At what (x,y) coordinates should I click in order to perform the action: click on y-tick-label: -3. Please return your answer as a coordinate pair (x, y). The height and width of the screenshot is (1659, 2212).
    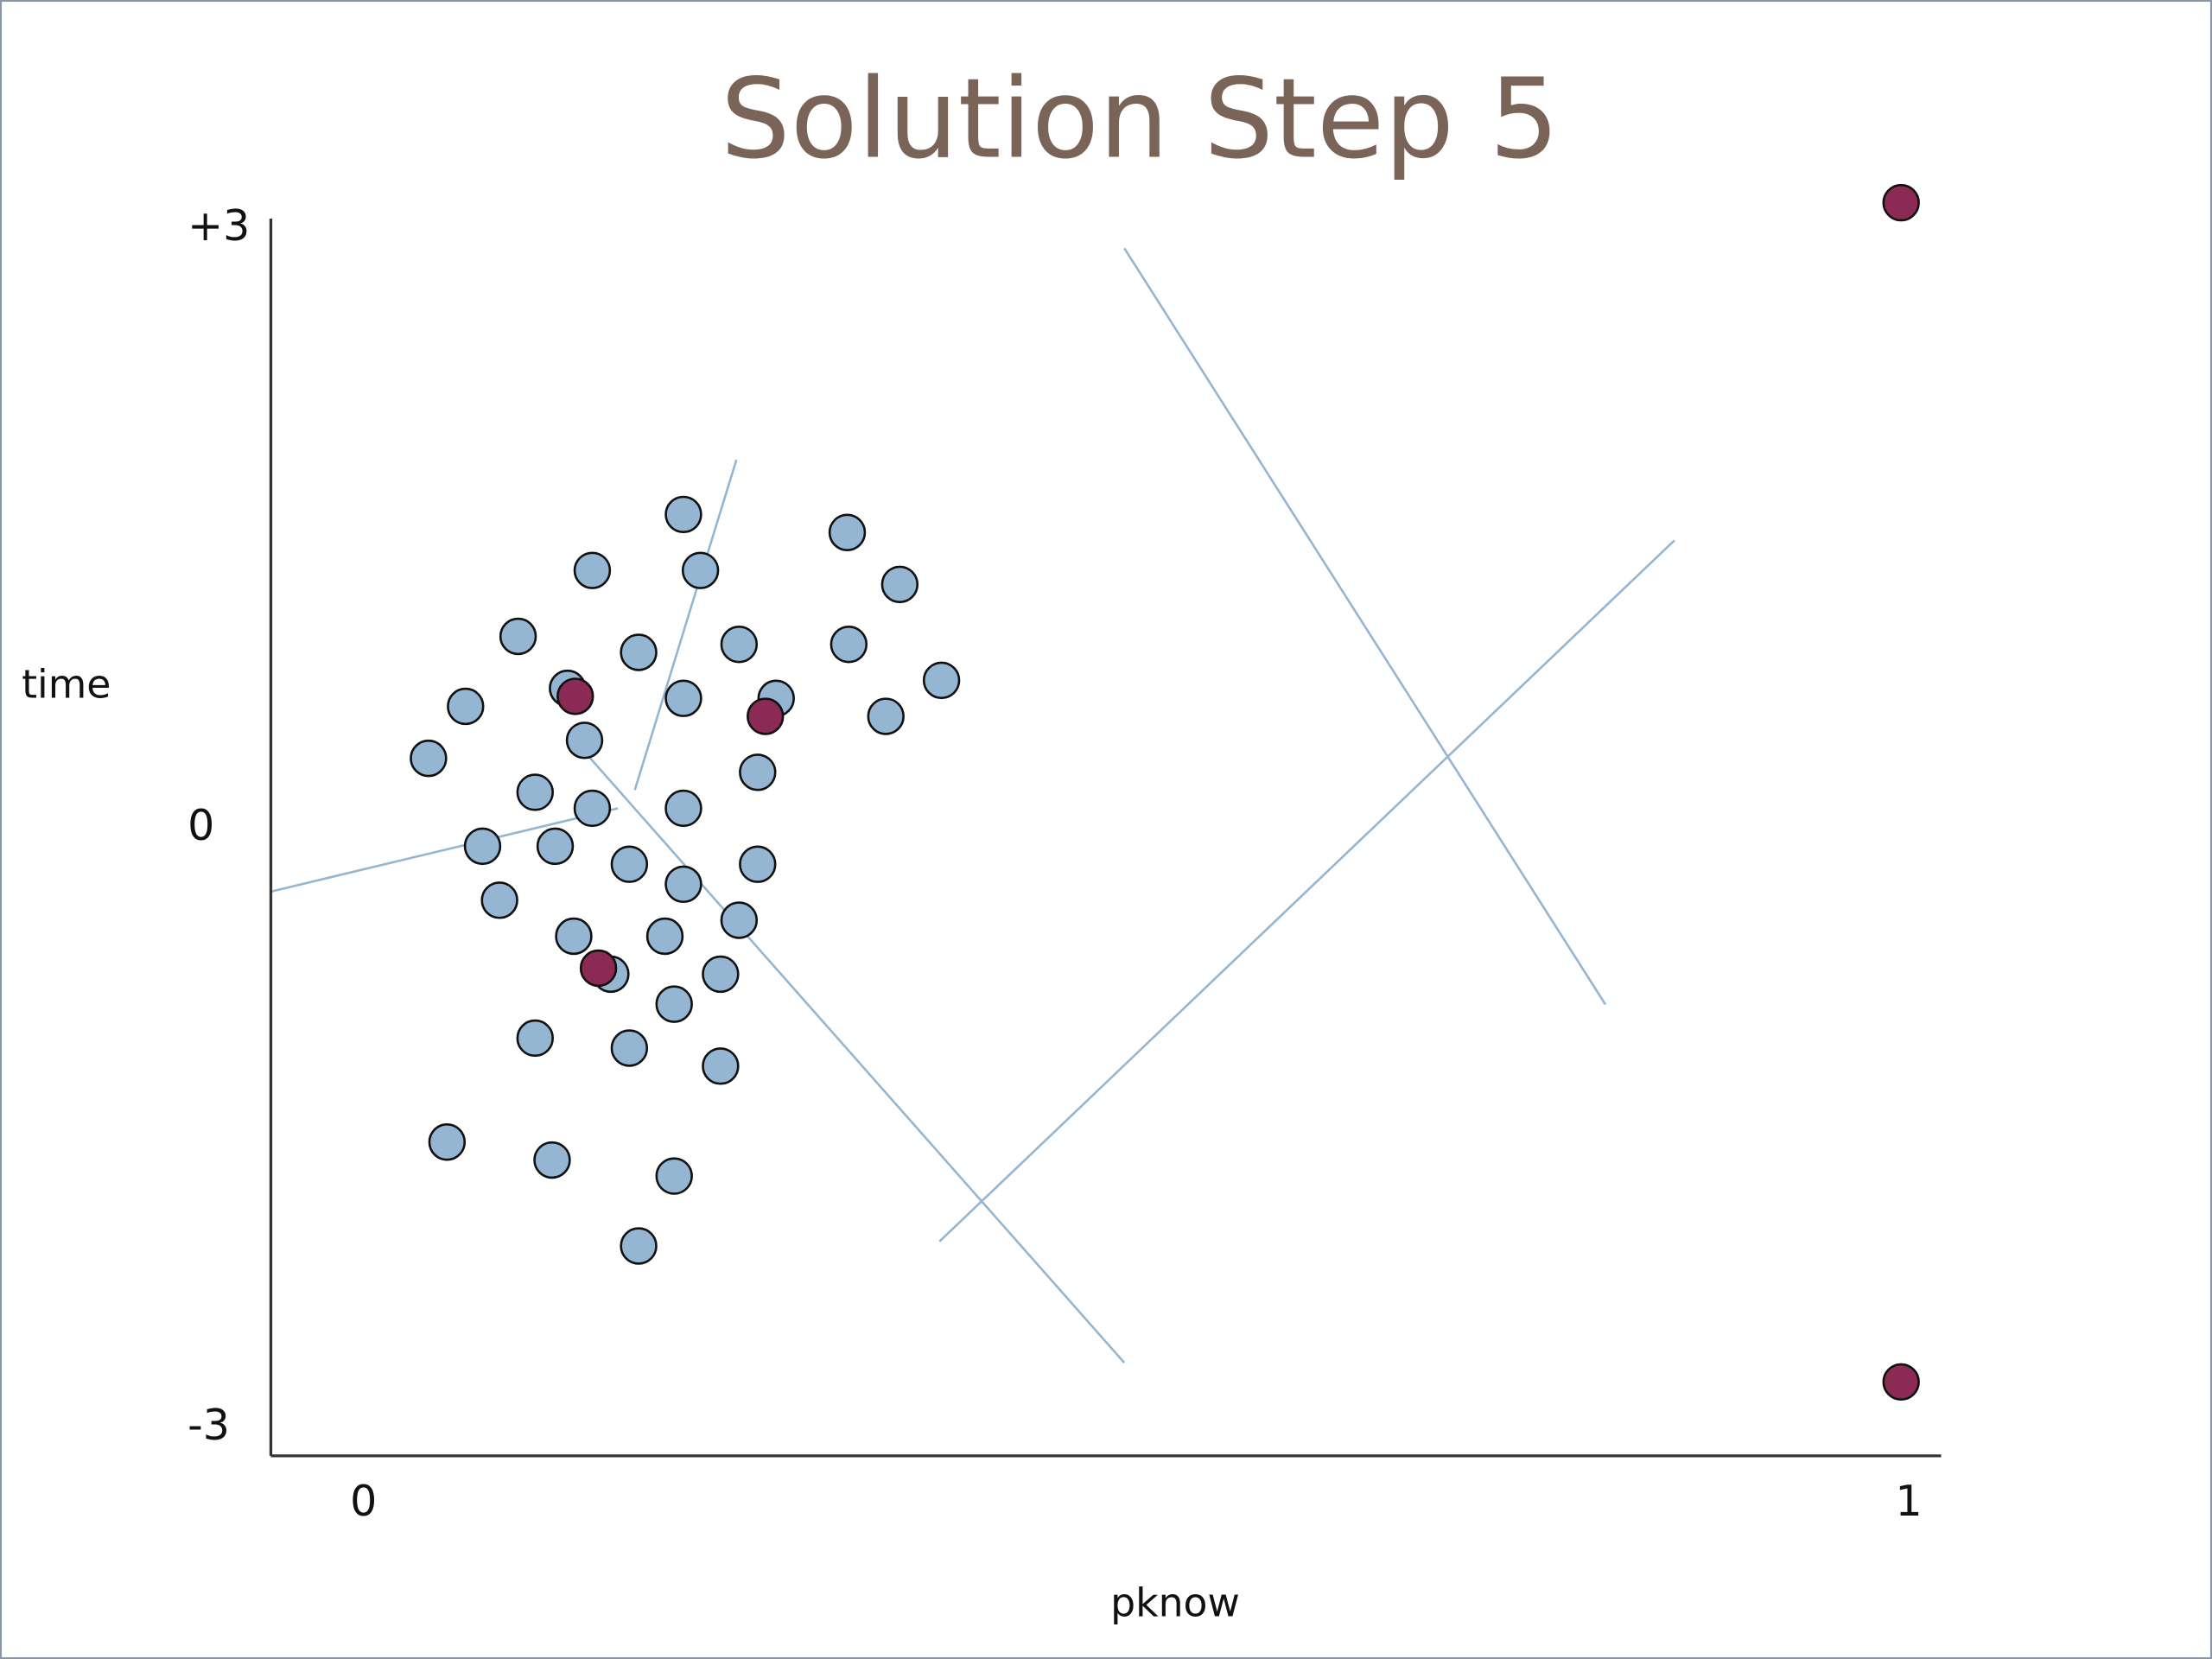
    Looking at the image, I should click on (209, 1425).